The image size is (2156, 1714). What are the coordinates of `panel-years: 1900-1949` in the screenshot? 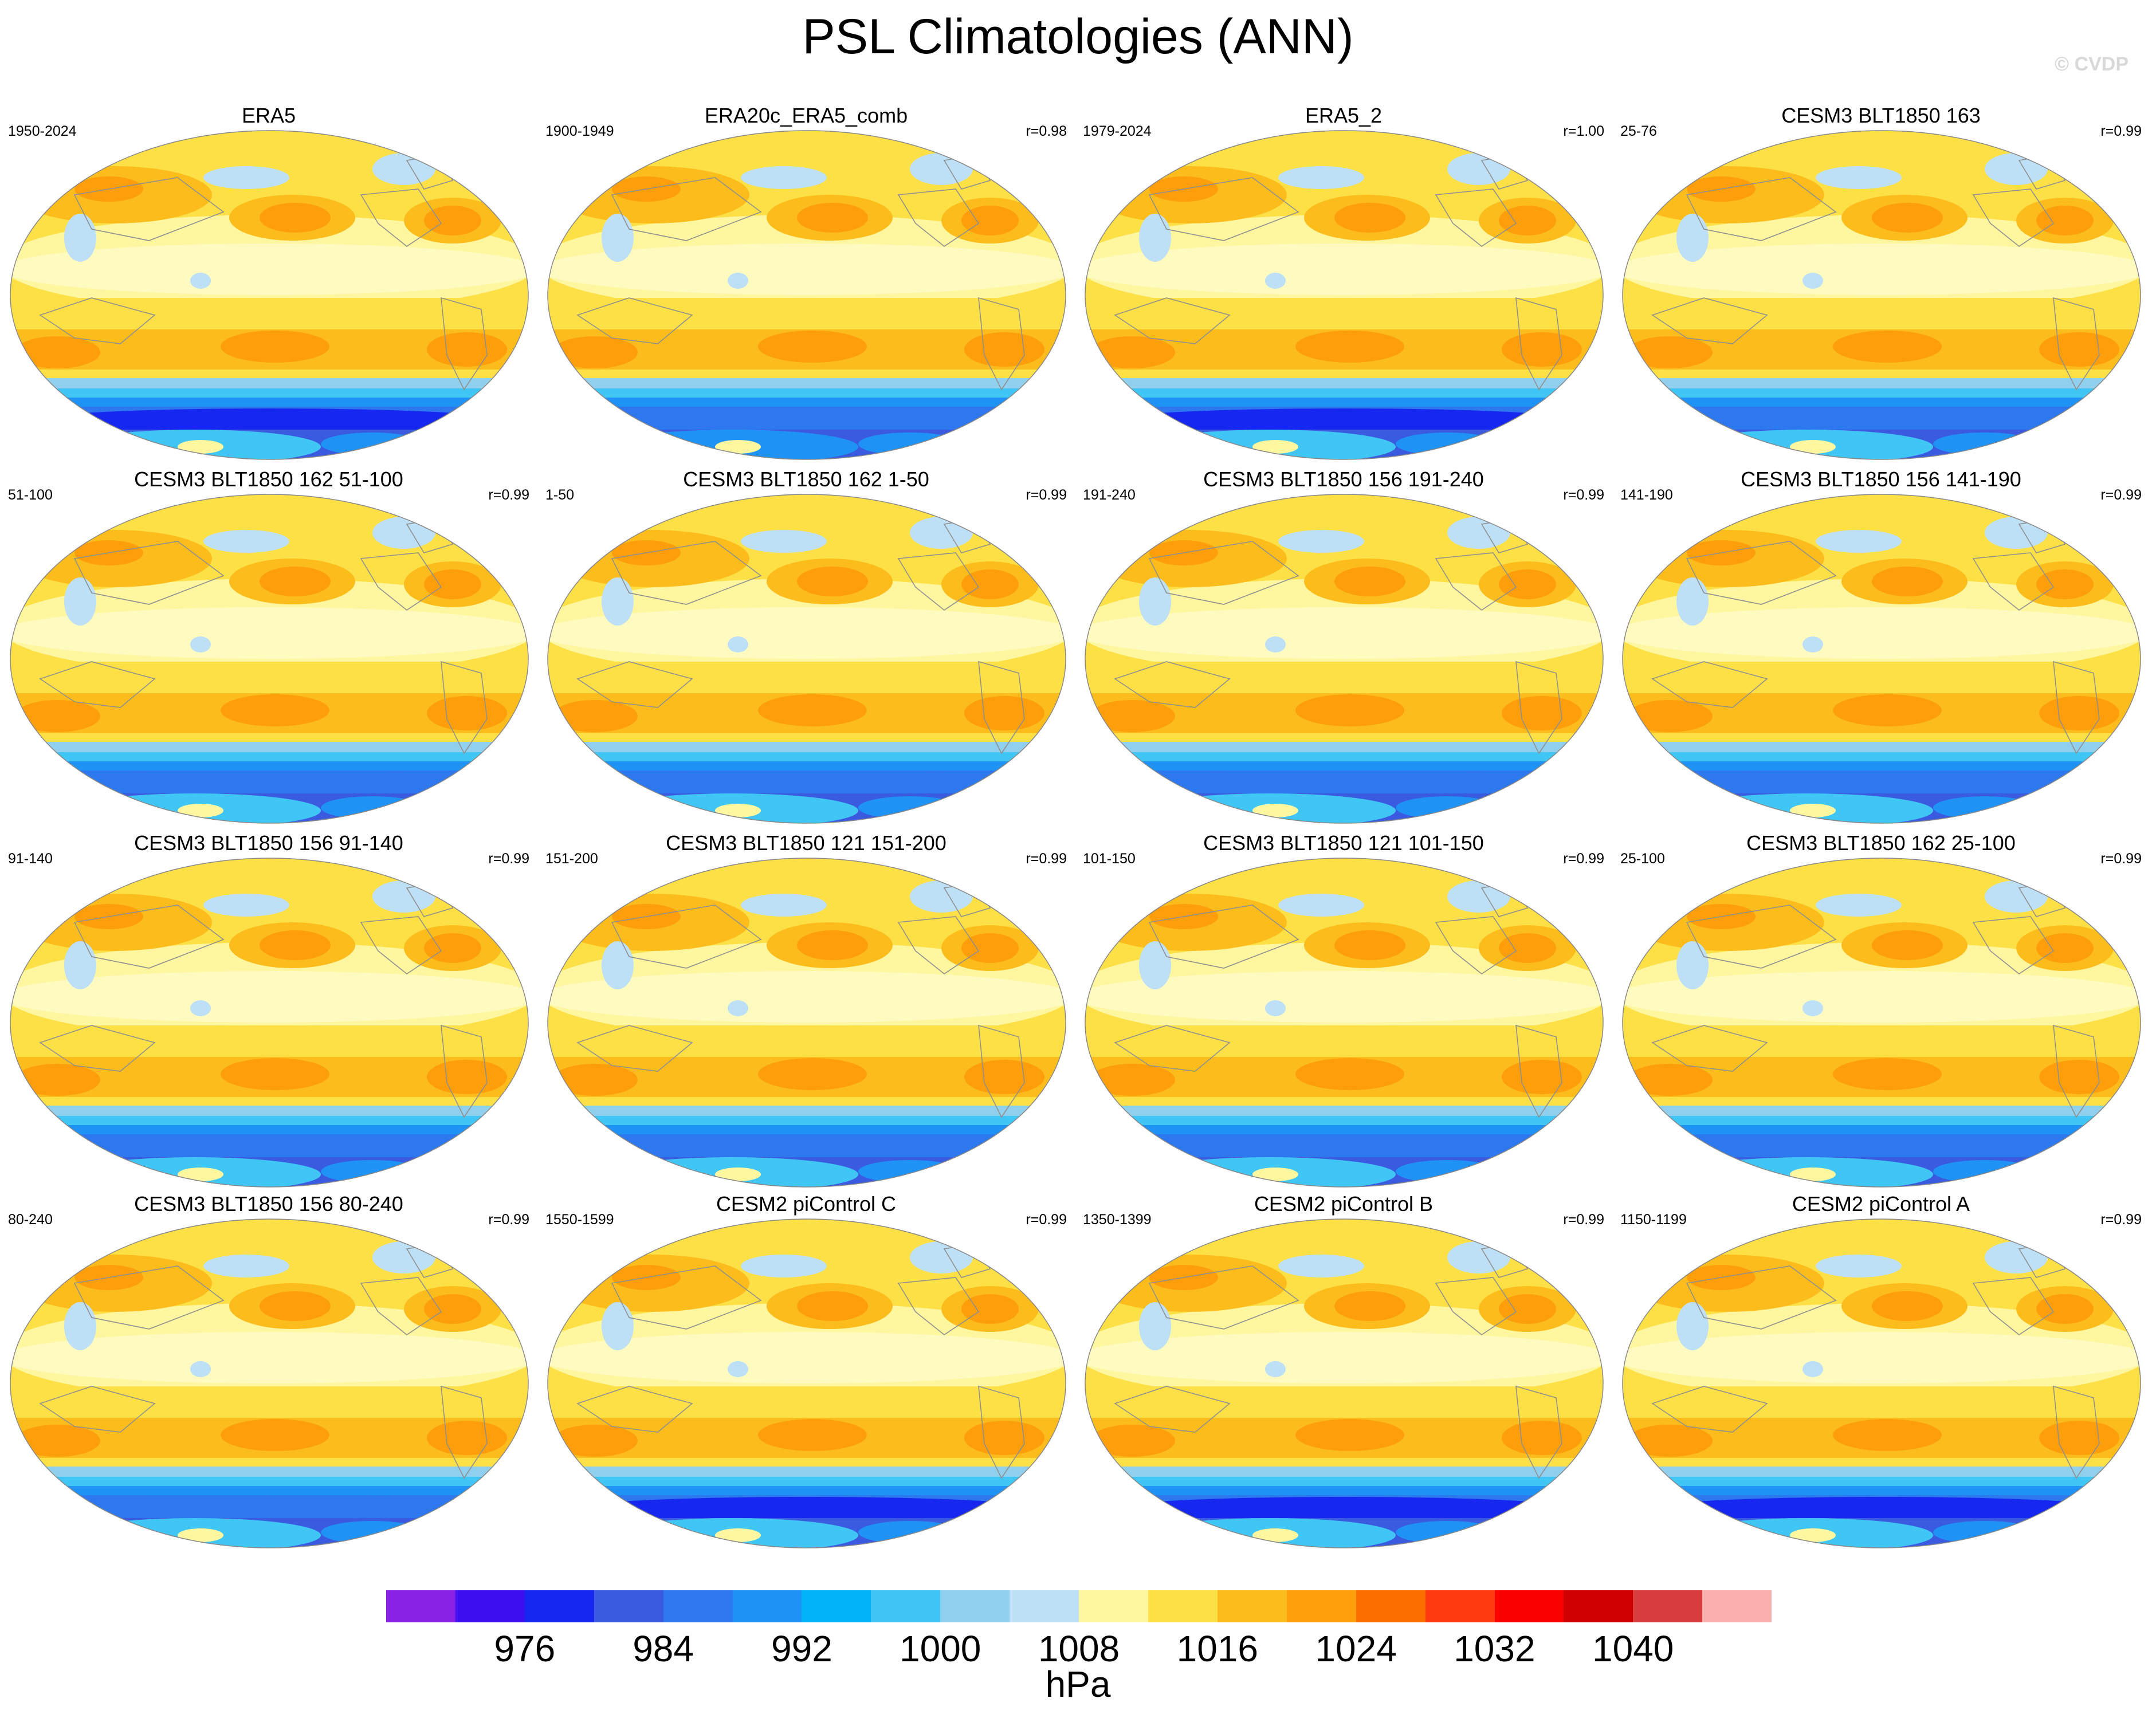 It's located at (579, 131).